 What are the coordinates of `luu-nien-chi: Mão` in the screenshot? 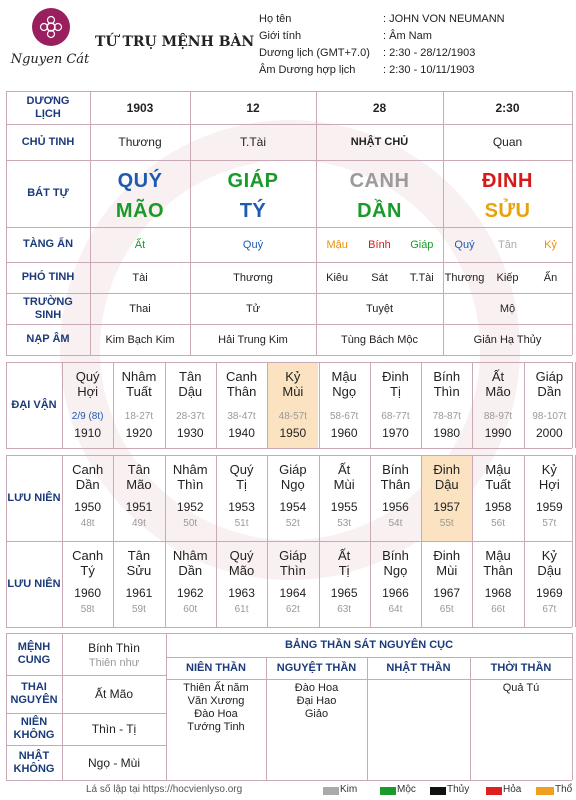 It's located at (241, 570).